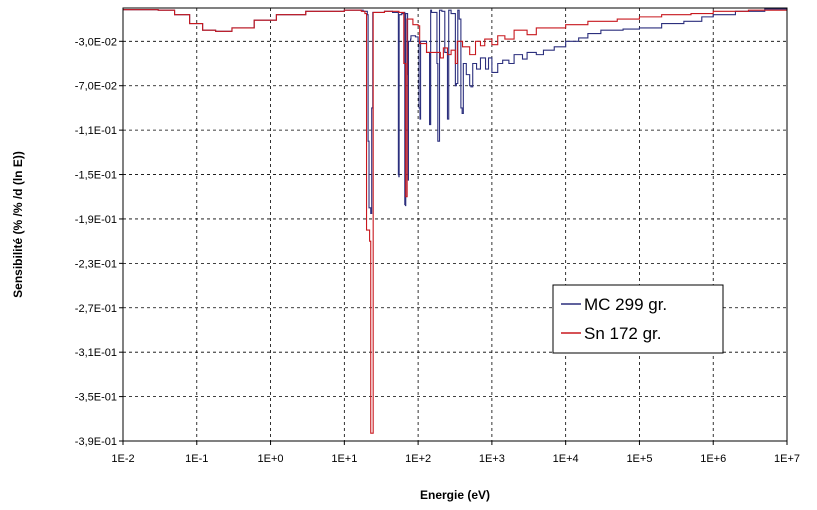 This screenshot has width=817, height=510. What do you see at coordinates (96, 398) in the screenshot?
I see `y-tick-label: -3,5E-01` at bounding box center [96, 398].